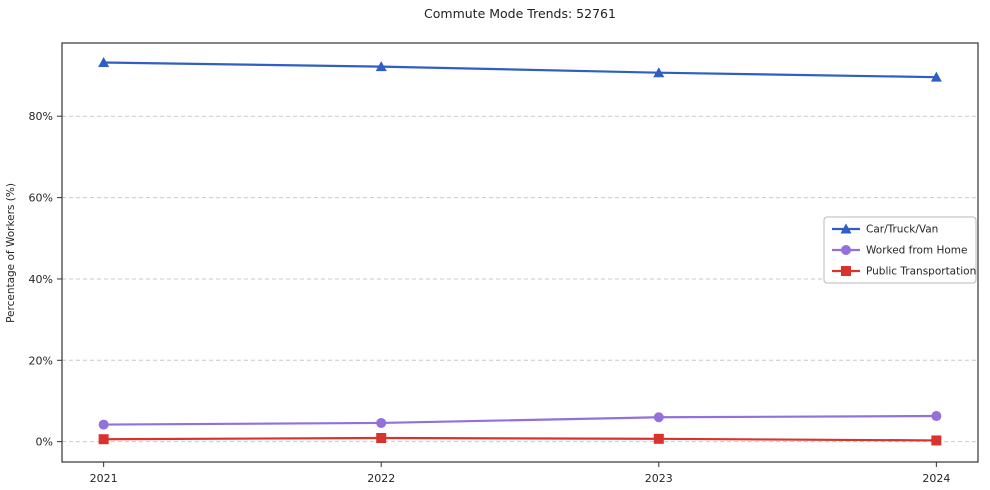 This screenshot has width=990, height=490. Describe the element at coordinates (520, 69) in the screenshot. I see `series-car-truck-van` at that location.